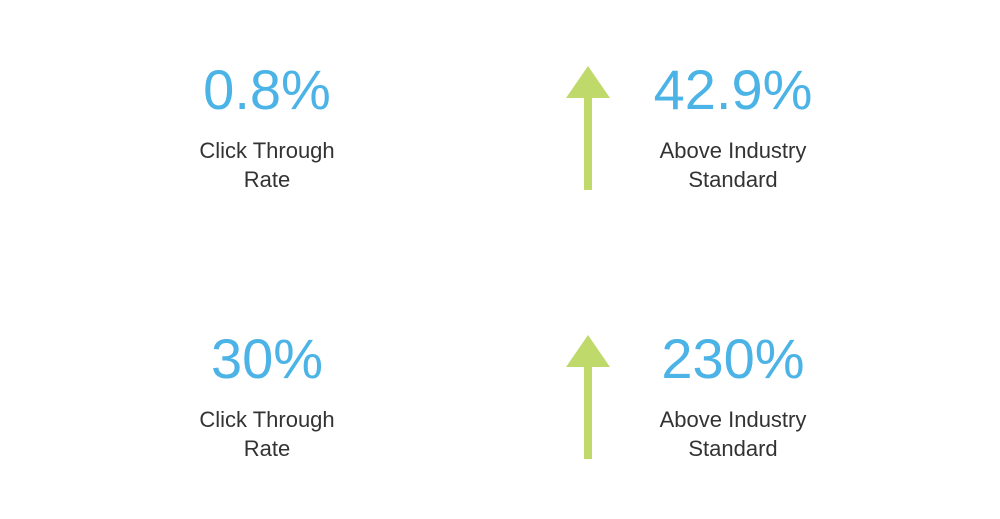  I want to click on stat-value: 30%, so click(267, 358).